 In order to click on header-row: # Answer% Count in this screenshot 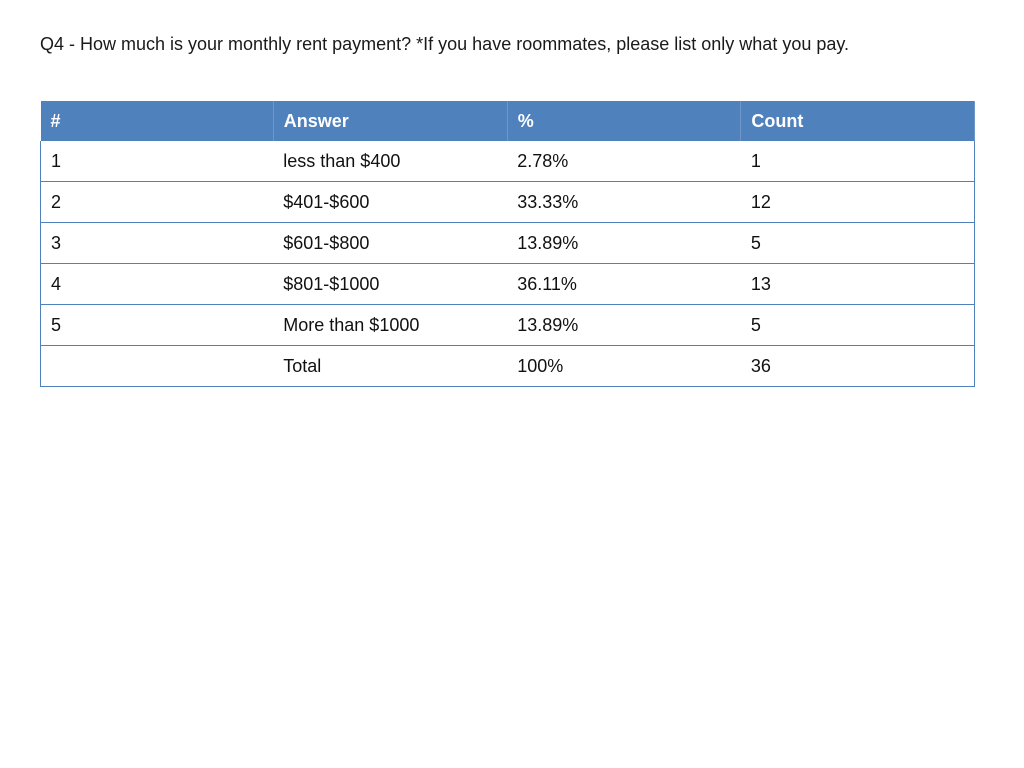, I will do `click(507, 121)`.